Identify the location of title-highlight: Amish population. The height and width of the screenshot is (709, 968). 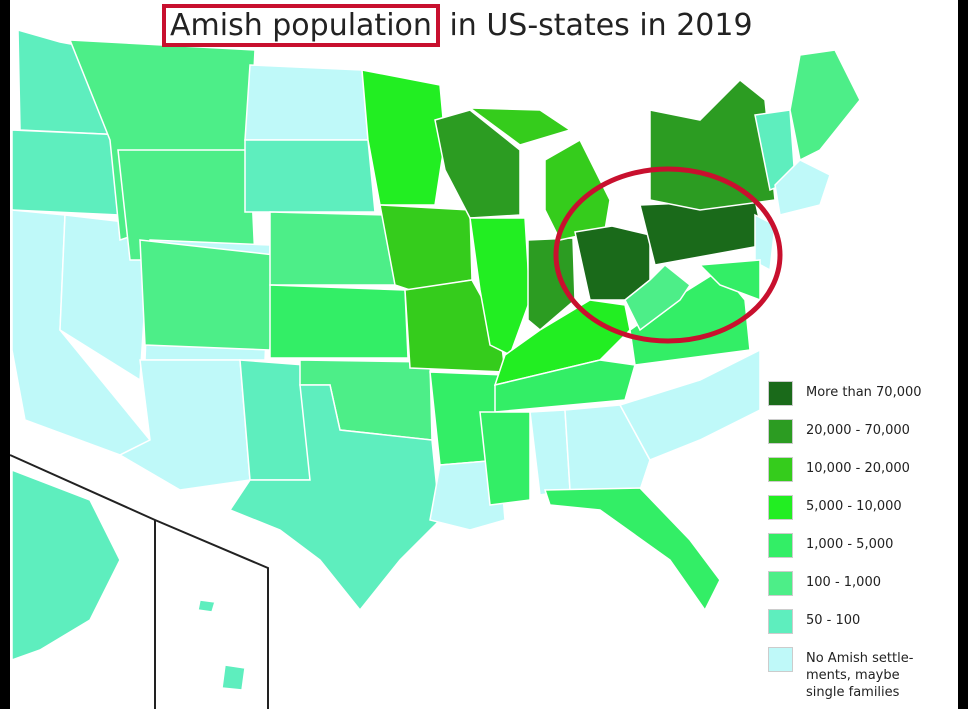
(301, 25).